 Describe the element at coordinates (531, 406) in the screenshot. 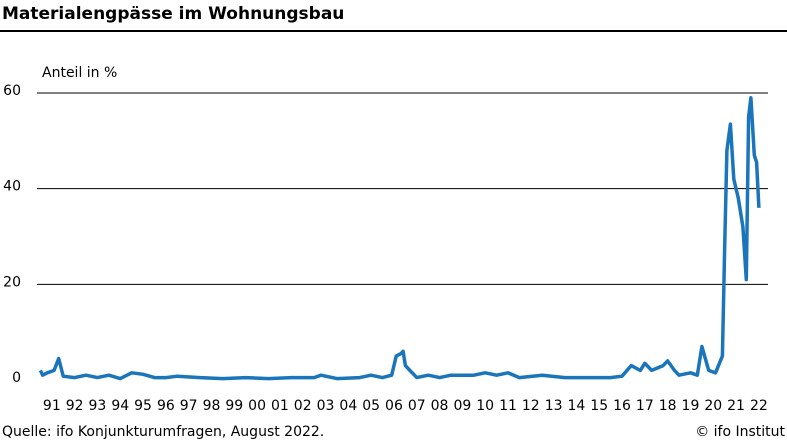

I see `x-tick-label: 12` at that location.